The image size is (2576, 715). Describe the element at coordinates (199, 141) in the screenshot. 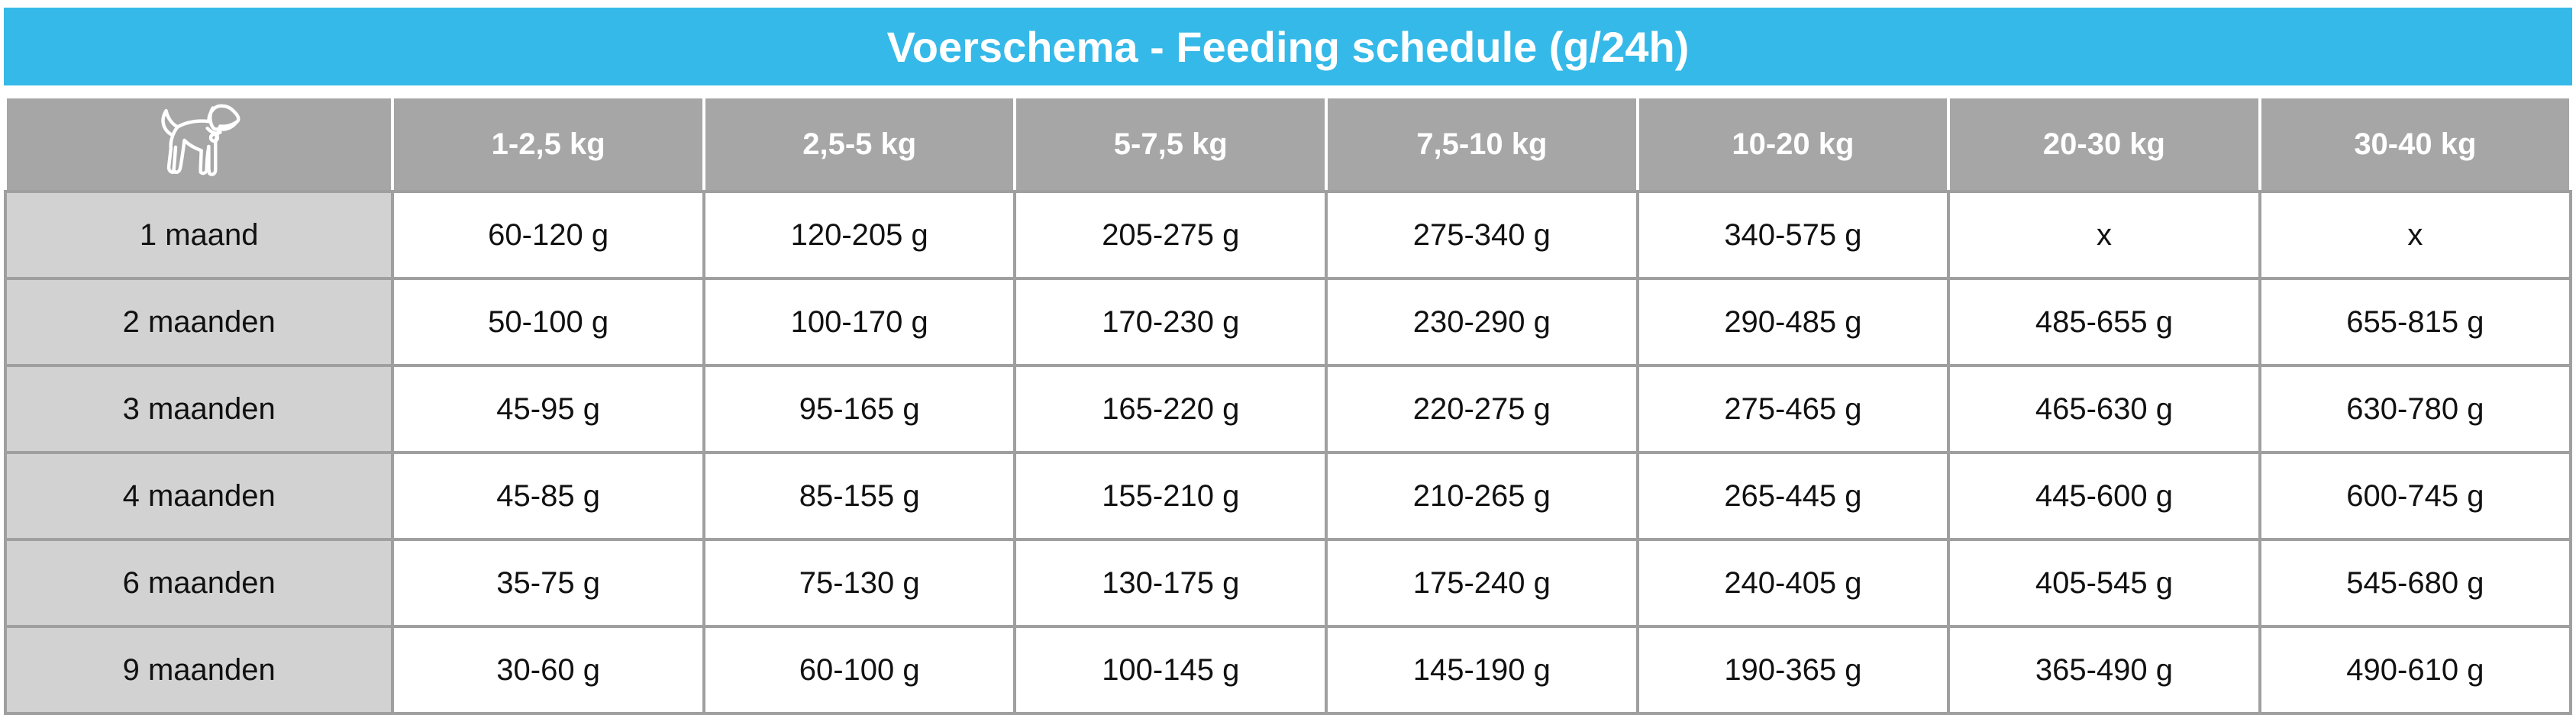

I see `dog-icon` at that location.